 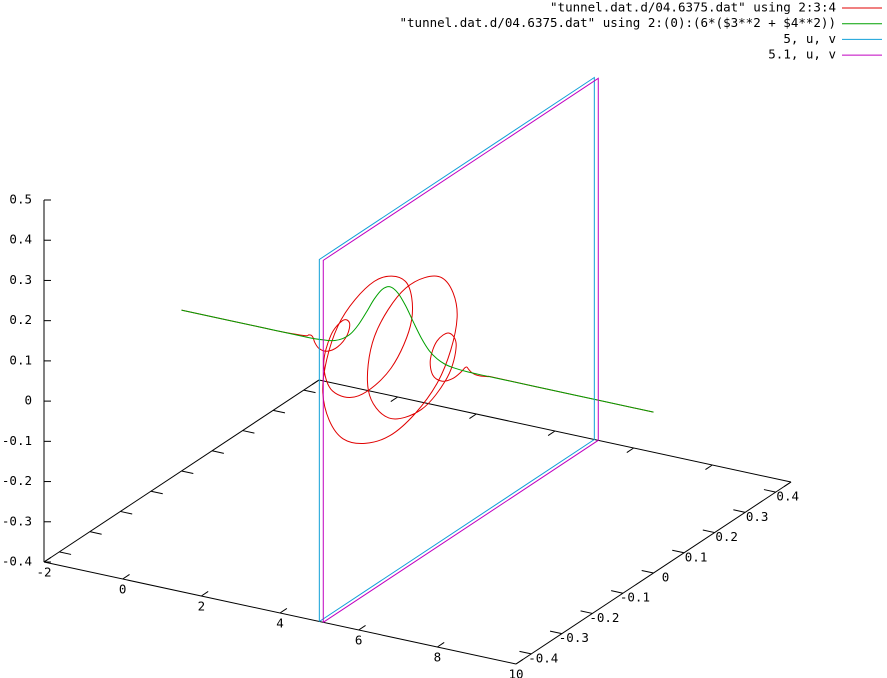 I want to click on z-tick-label: 0.1, so click(x=20, y=359).